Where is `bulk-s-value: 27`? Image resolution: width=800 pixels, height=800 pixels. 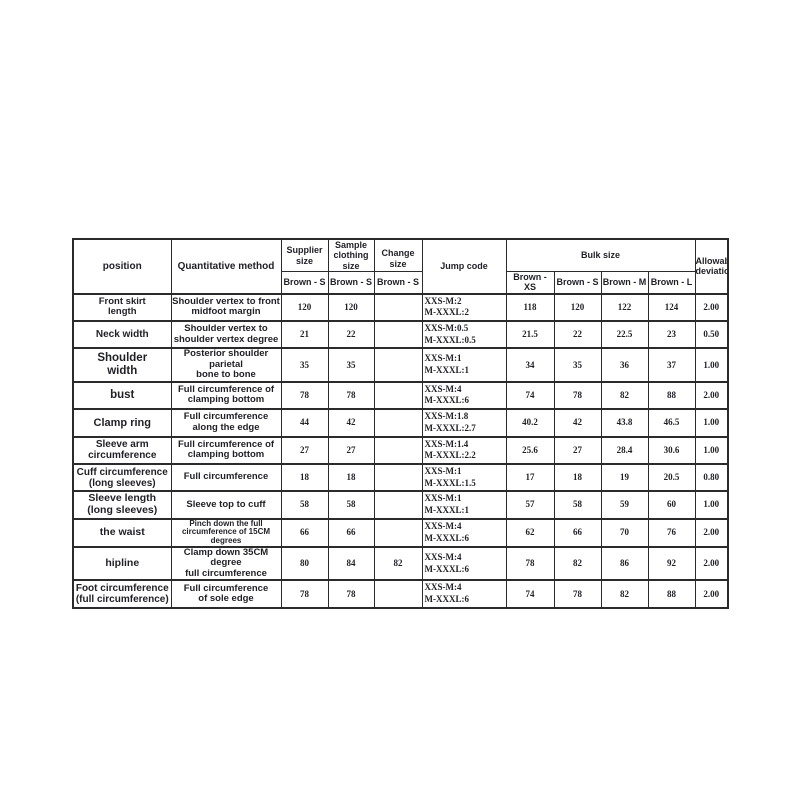 bulk-s-value: 27 is located at coordinates (577, 450).